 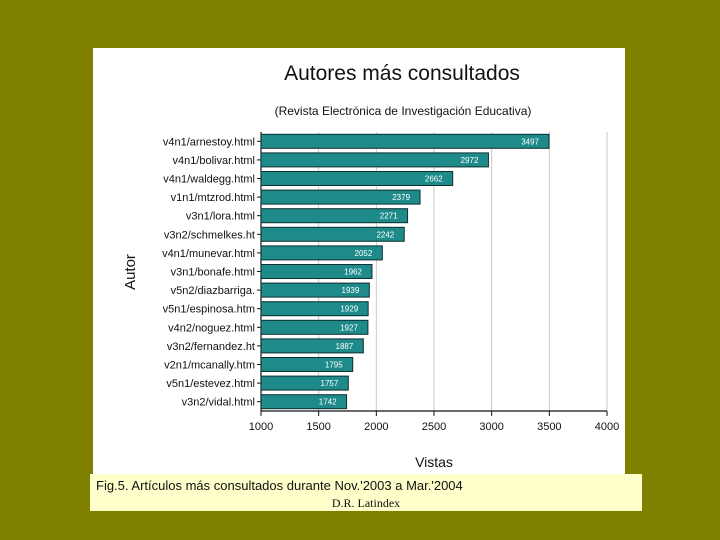 What do you see at coordinates (351, 290) in the screenshot?
I see `data-label: 1939` at bounding box center [351, 290].